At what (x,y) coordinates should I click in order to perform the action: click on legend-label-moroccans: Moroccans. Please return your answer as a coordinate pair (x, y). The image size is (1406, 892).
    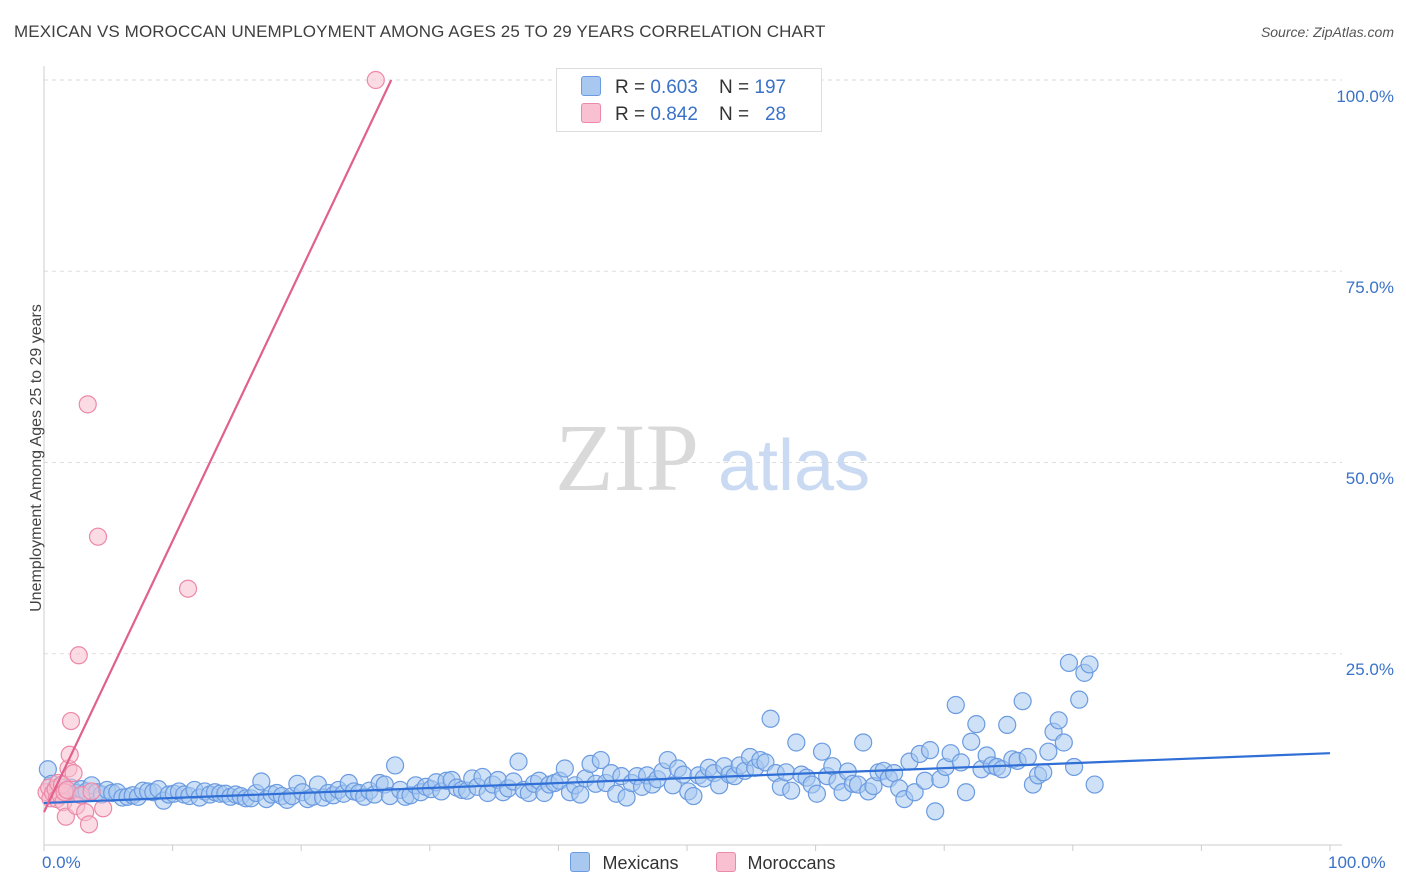
    Looking at the image, I should click on (791, 863).